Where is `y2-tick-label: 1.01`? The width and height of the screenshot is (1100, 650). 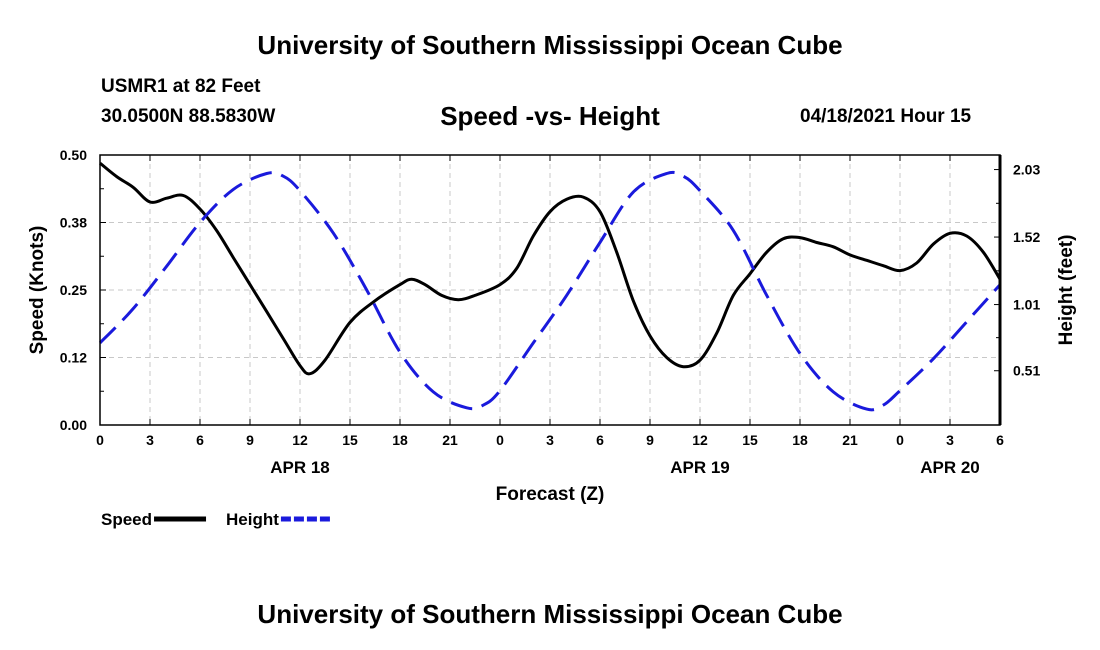 y2-tick-label: 1.01 is located at coordinates (1026, 305).